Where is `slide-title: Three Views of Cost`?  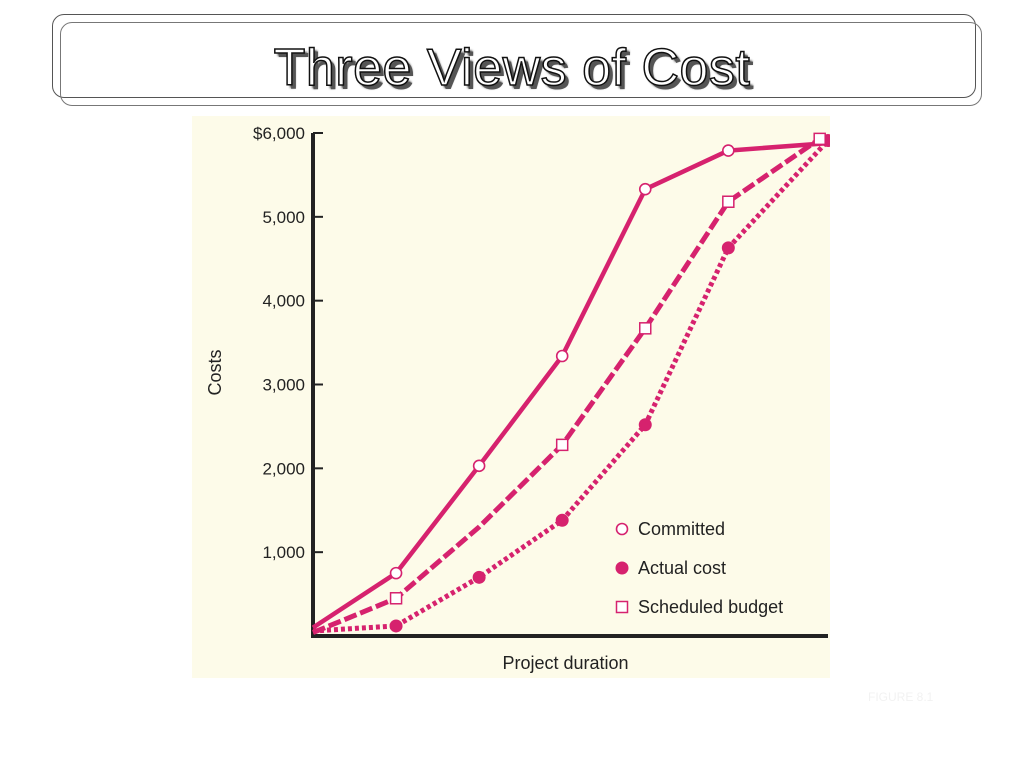 slide-title: Three Views of Cost is located at coordinates (512, 68).